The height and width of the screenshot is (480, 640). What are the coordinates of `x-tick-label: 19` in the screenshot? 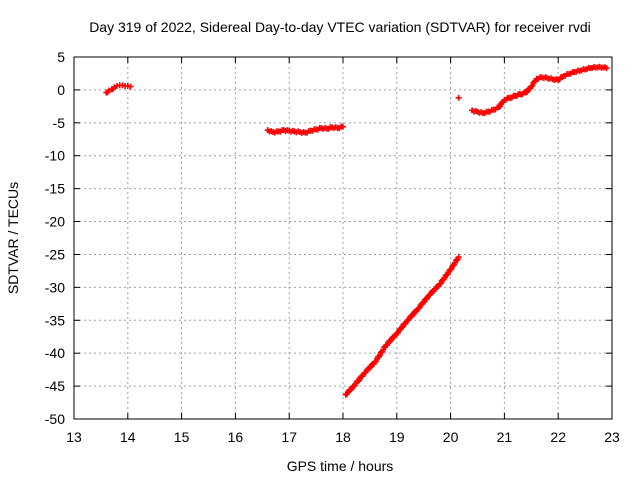 It's located at (397, 437).